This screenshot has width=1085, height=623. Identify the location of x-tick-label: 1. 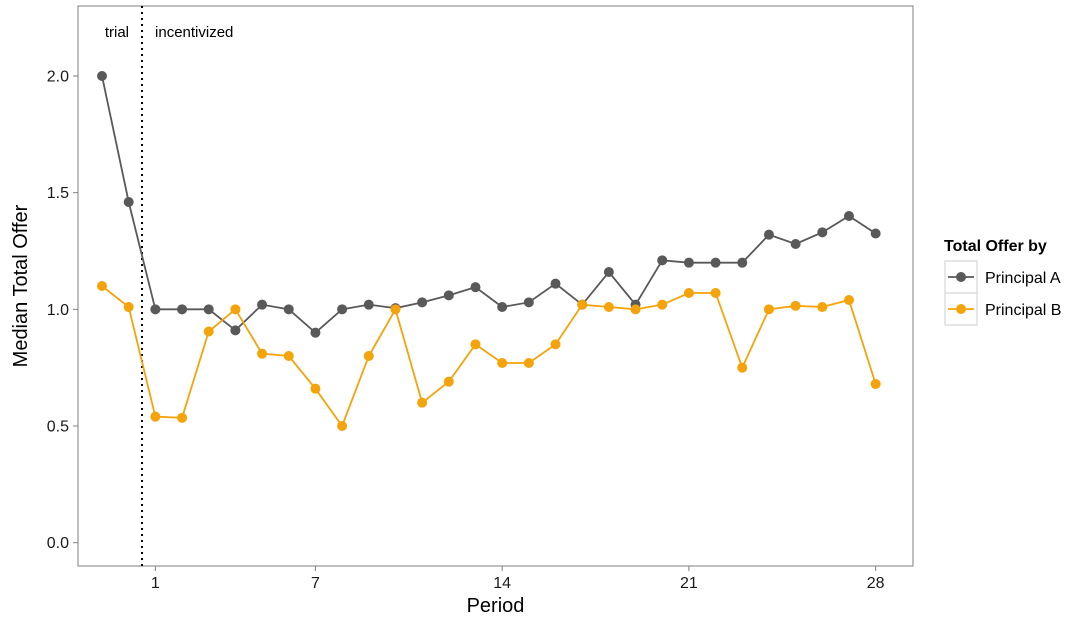
(155, 583).